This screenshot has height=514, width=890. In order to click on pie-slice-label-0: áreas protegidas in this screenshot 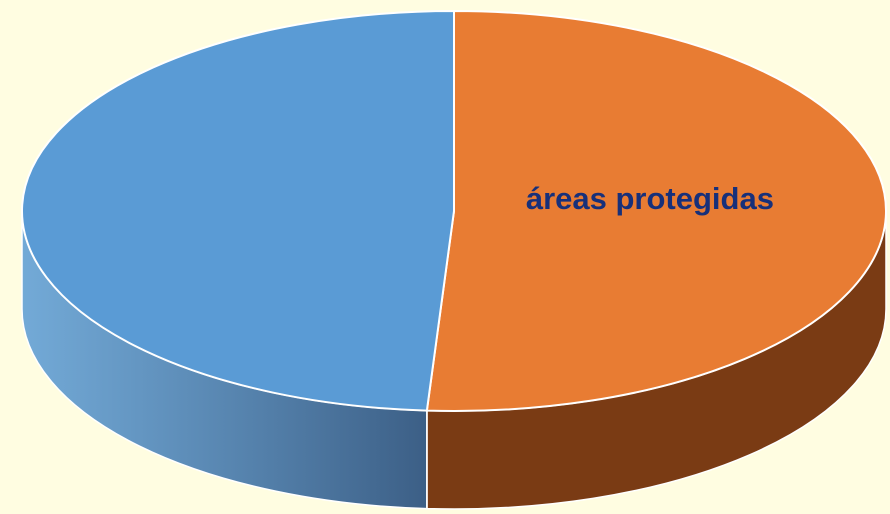, I will do `click(650, 198)`.